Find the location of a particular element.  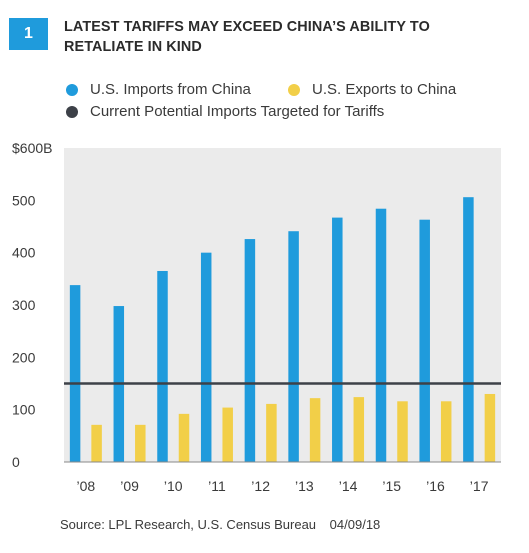

x-tick-label: ’10 is located at coordinates (173, 486).